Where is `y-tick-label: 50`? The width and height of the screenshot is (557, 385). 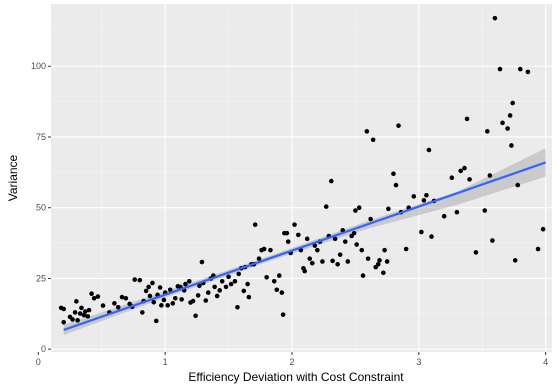
y-tick-label: 50 is located at coordinates (41, 208).